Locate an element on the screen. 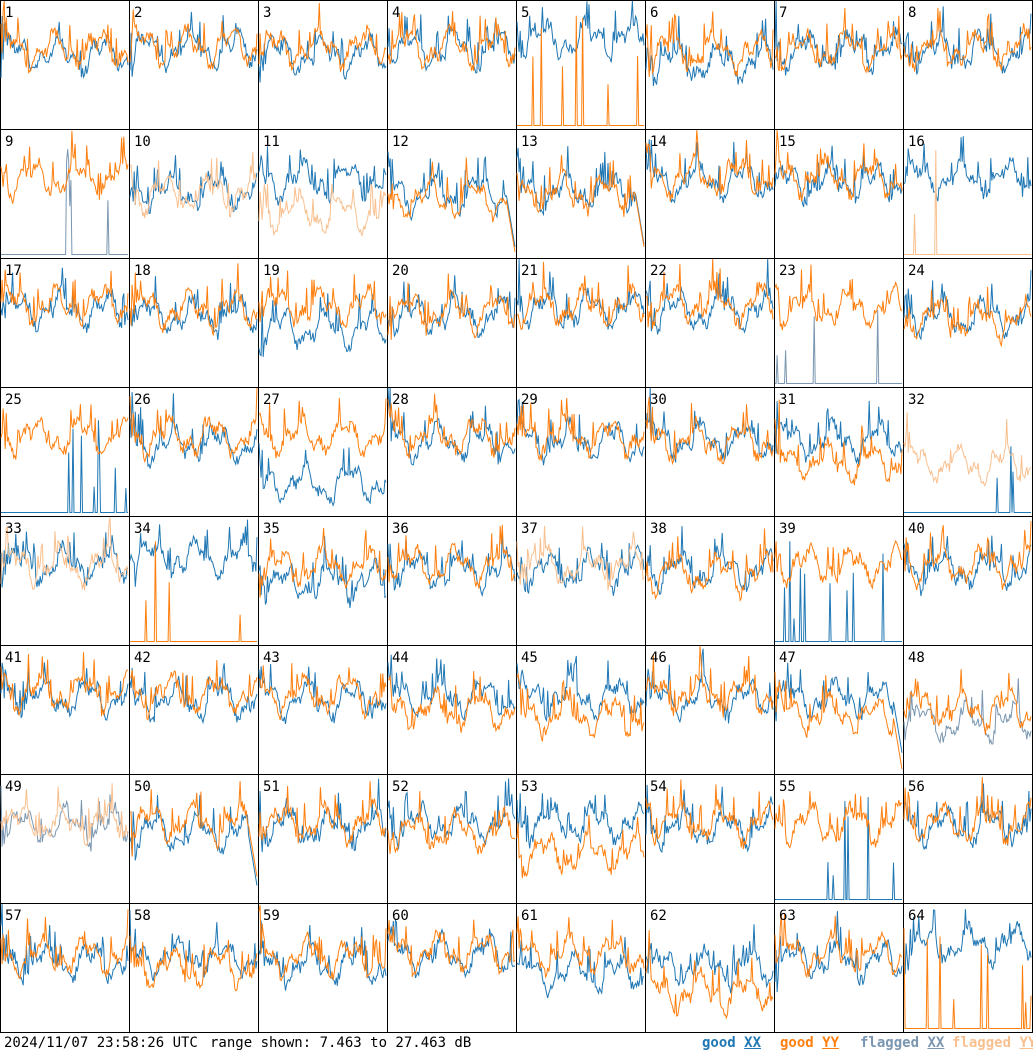  panel-45: 45 is located at coordinates (581, 710).